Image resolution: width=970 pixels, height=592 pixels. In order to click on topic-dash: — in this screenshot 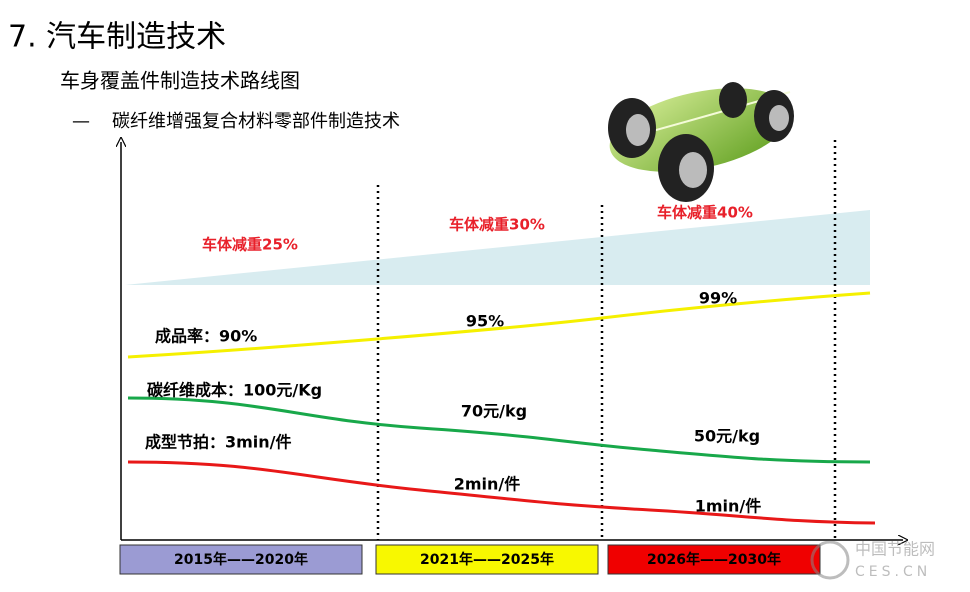, I will do `click(81, 121)`.